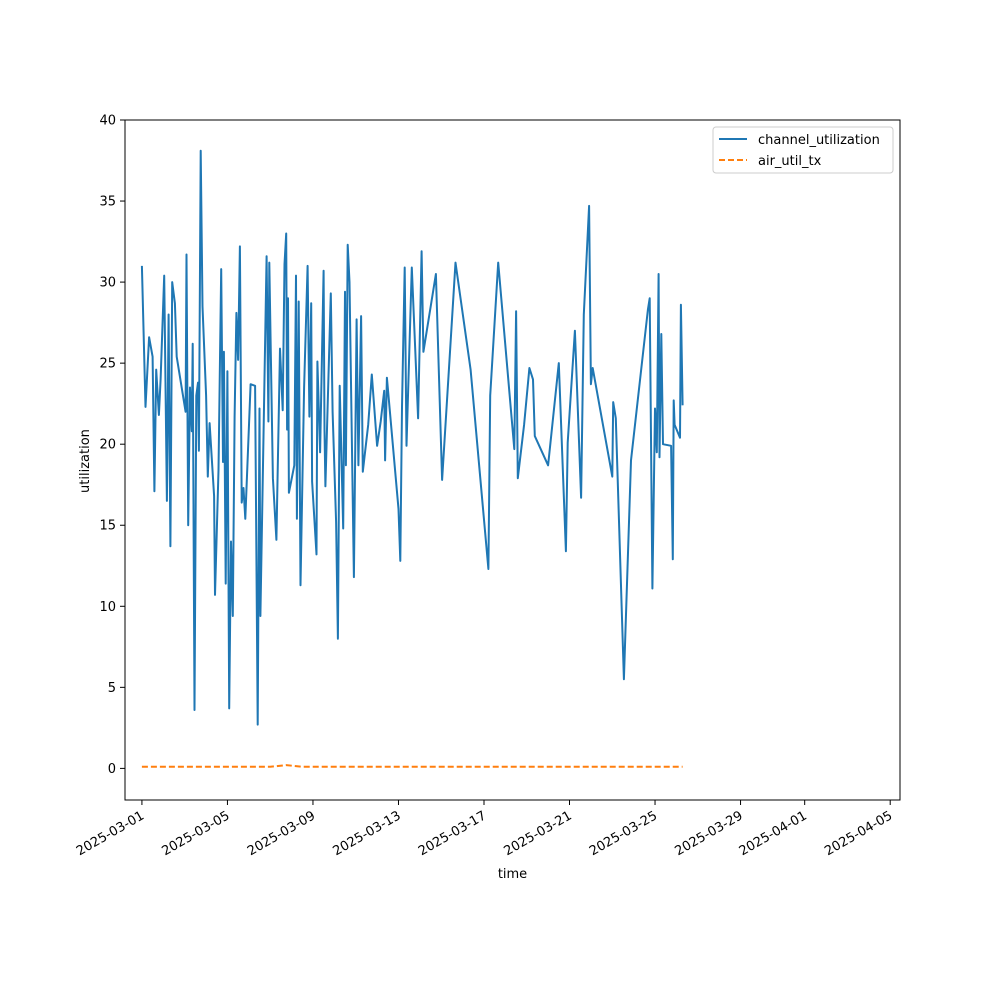 This screenshot has width=1000, height=1000. I want to click on y-tick-label: 20, so click(107, 445).